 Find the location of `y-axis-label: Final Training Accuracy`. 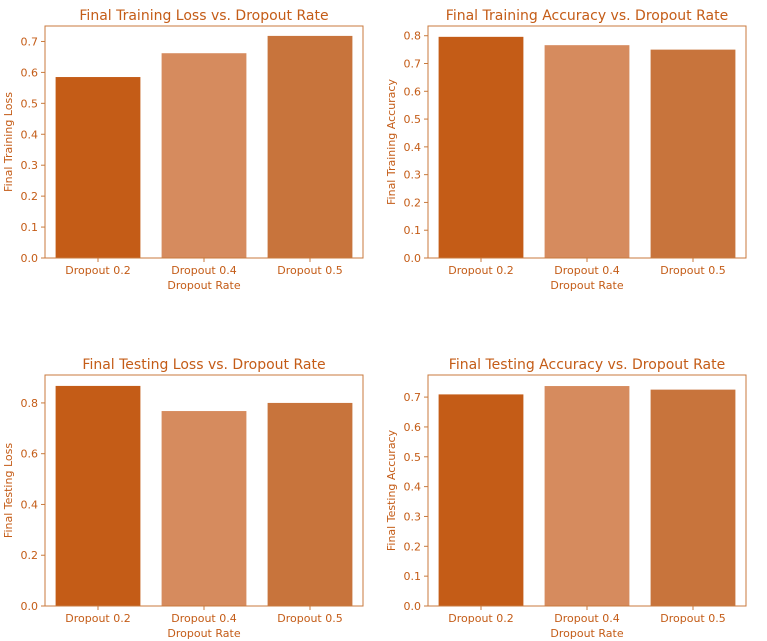

y-axis-label: Final Training Accuracy is located at coordinates (391, 142).